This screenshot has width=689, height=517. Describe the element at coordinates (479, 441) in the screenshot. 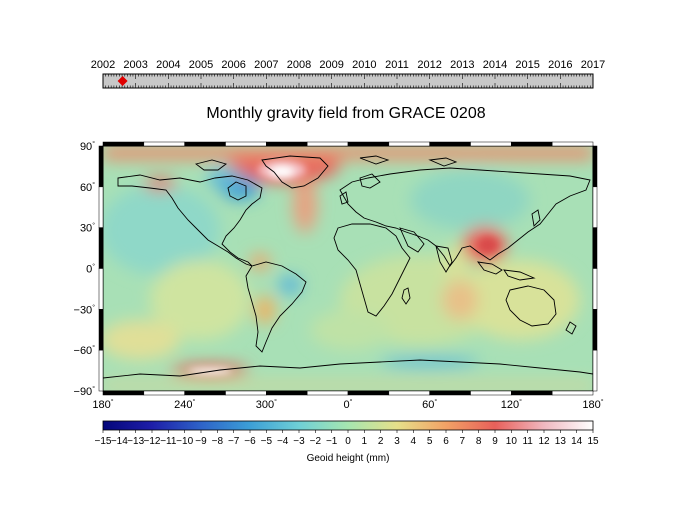

I see `colorbar-tick-label: 8` at that location.